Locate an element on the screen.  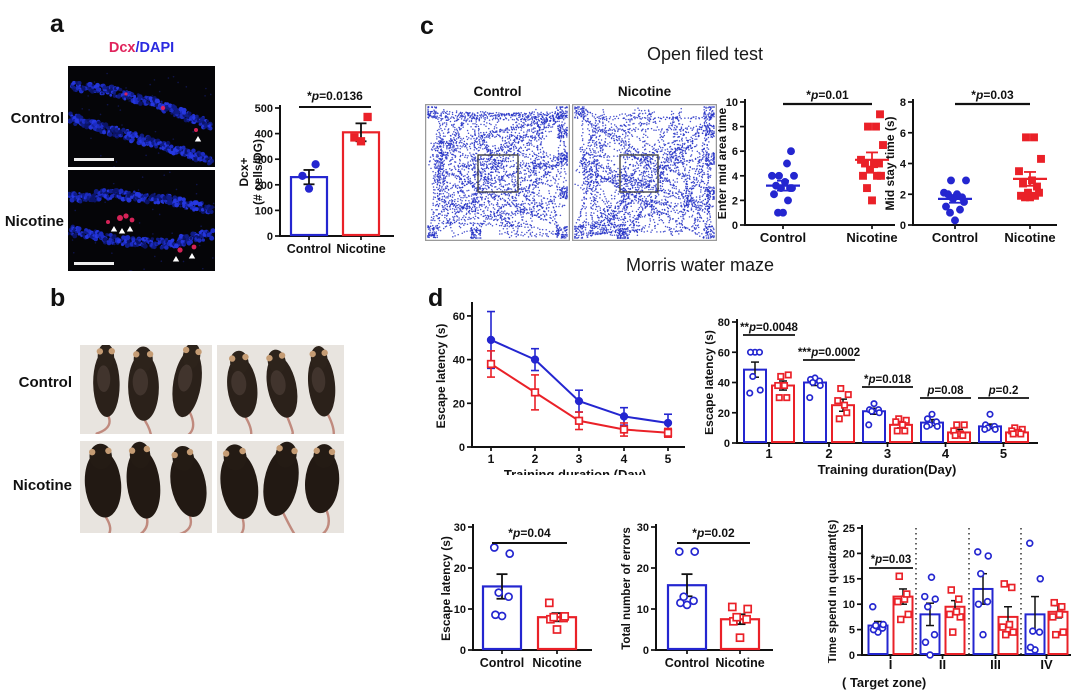
micro-title-dcx: Dcx is located at coordinates (122, 48).